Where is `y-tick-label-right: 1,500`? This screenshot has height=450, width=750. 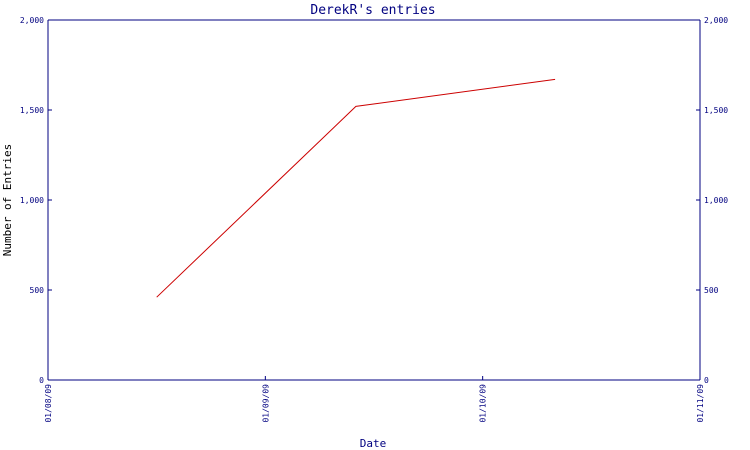
y-tick-label-right: 1,500 is located at coordinates (716, 110).